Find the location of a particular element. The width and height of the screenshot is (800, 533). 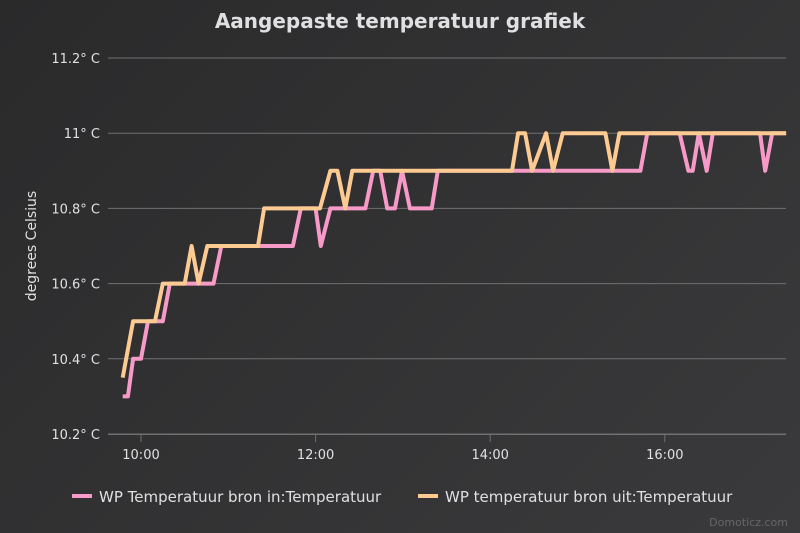

x-tick-label: 16:00 is located at coordinates (664, 455).